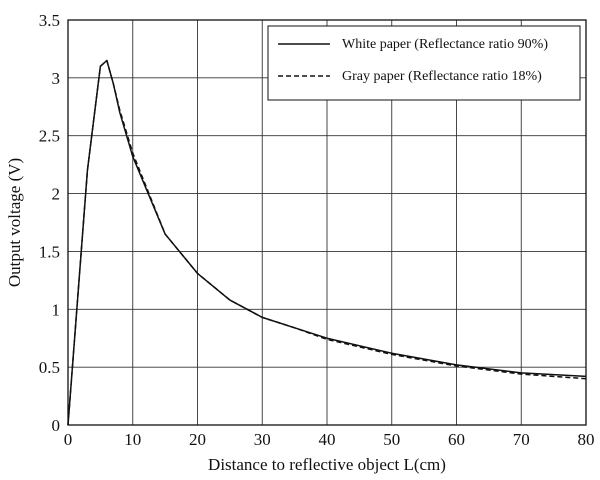 The width and height of the screenshot is (600, 480). Describe the element at coordinates (197, 439) in the screenshot. I see `x-tick-label: 20` at that location.